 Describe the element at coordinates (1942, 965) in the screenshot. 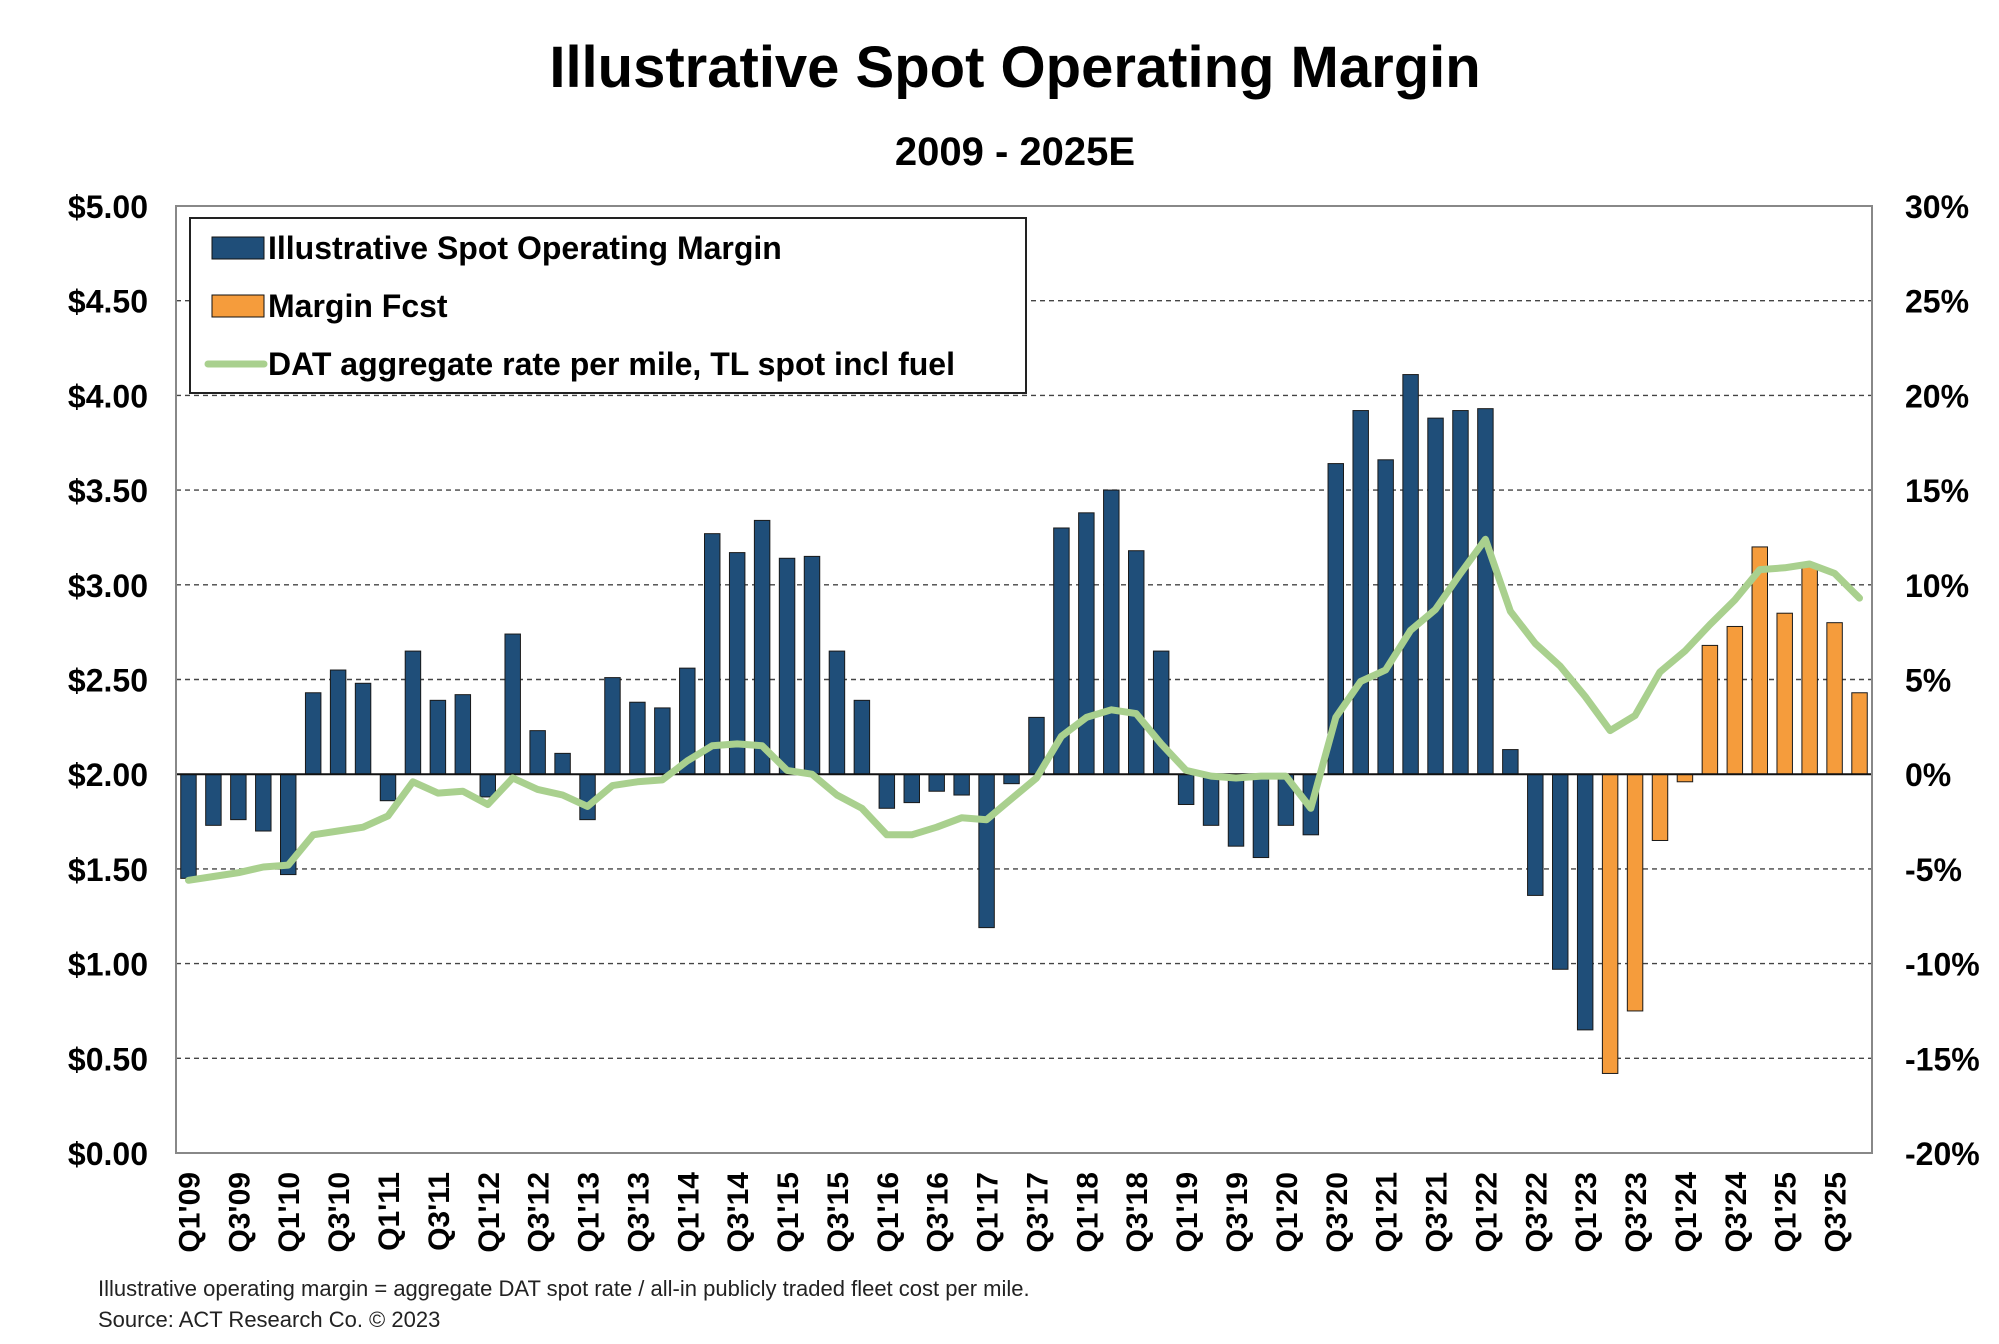

I see `y-right-tick-label: -10%` at that location.